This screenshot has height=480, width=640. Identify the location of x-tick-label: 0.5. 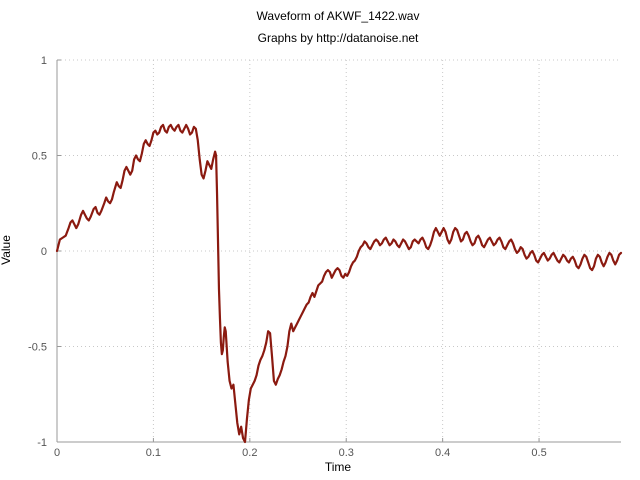
(538, 453).